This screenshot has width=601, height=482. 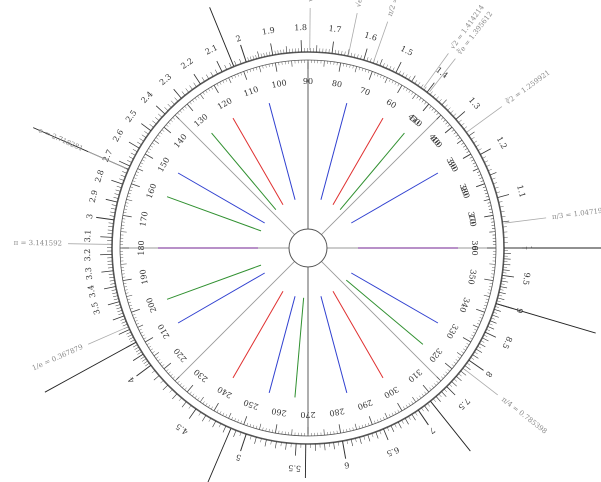 What do you see at coordinates (391, 103) in the screenshot?
I see `inner-scale-label: 60` at bounding box center [391, 103].